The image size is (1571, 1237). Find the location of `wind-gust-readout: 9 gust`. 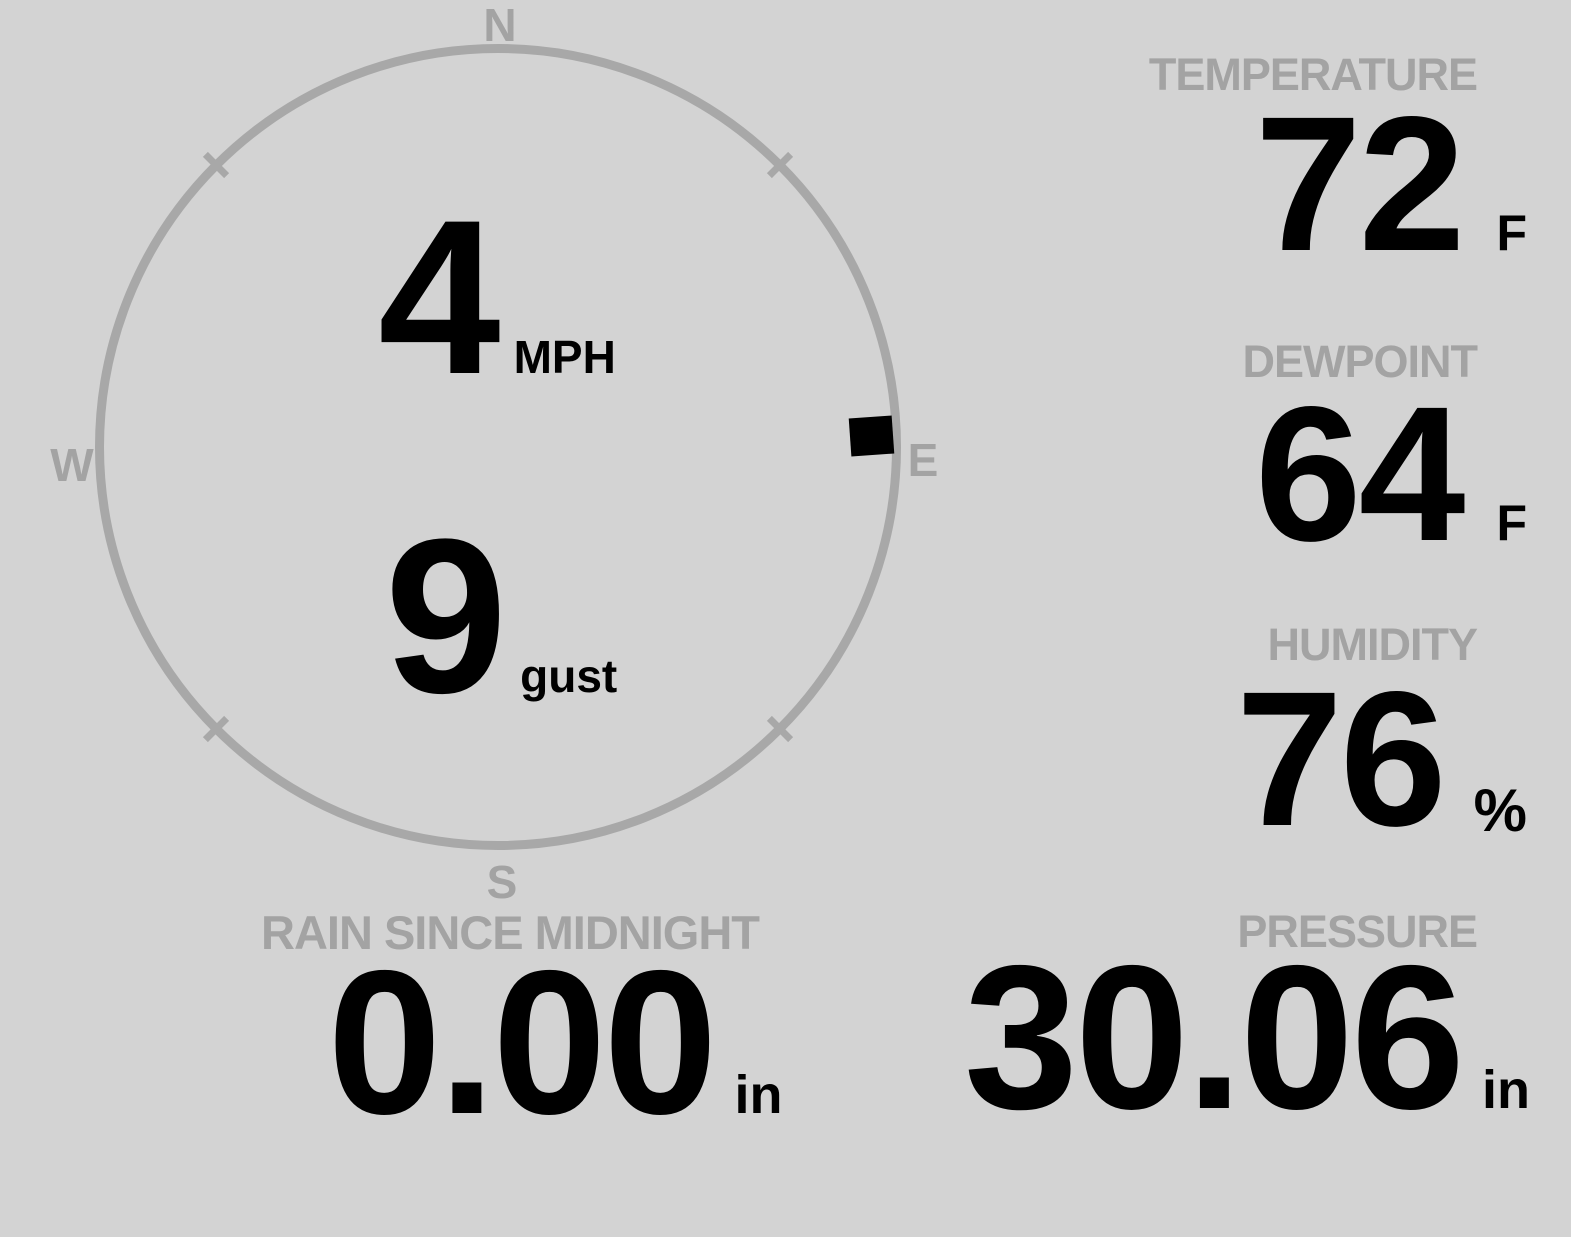

wind-gust-readout: 9 gust is located at coordinates (501, 616).